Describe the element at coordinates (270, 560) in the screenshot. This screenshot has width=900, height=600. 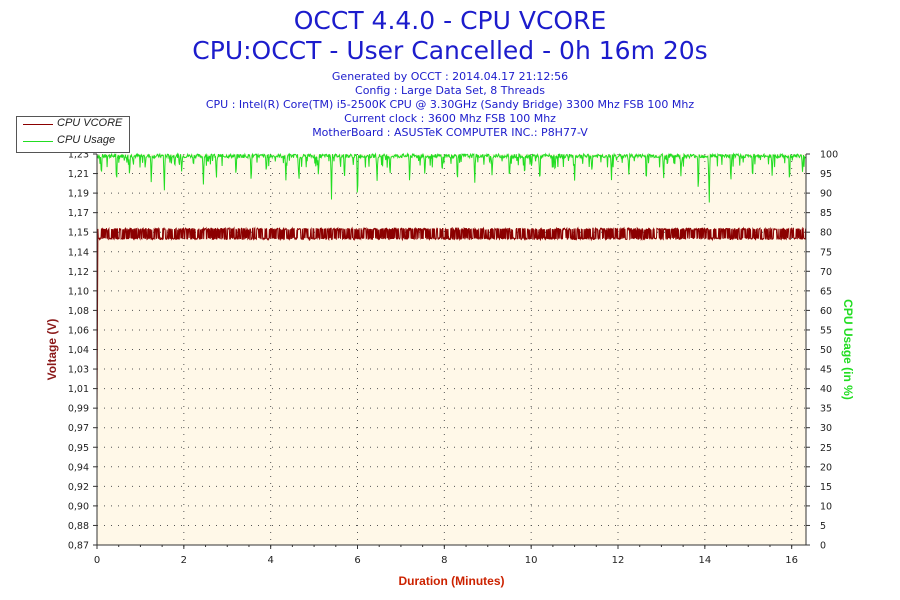
I see `x-tick-label: 4` at that location.